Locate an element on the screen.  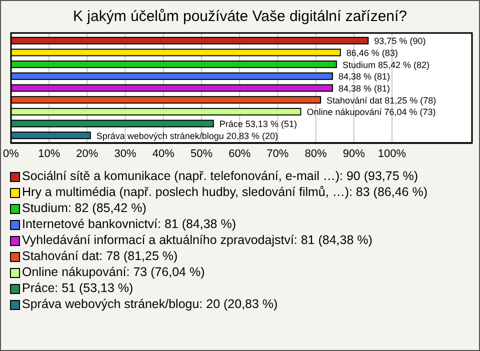
x-tick-label: 10% is located at coordinates (49, 154).